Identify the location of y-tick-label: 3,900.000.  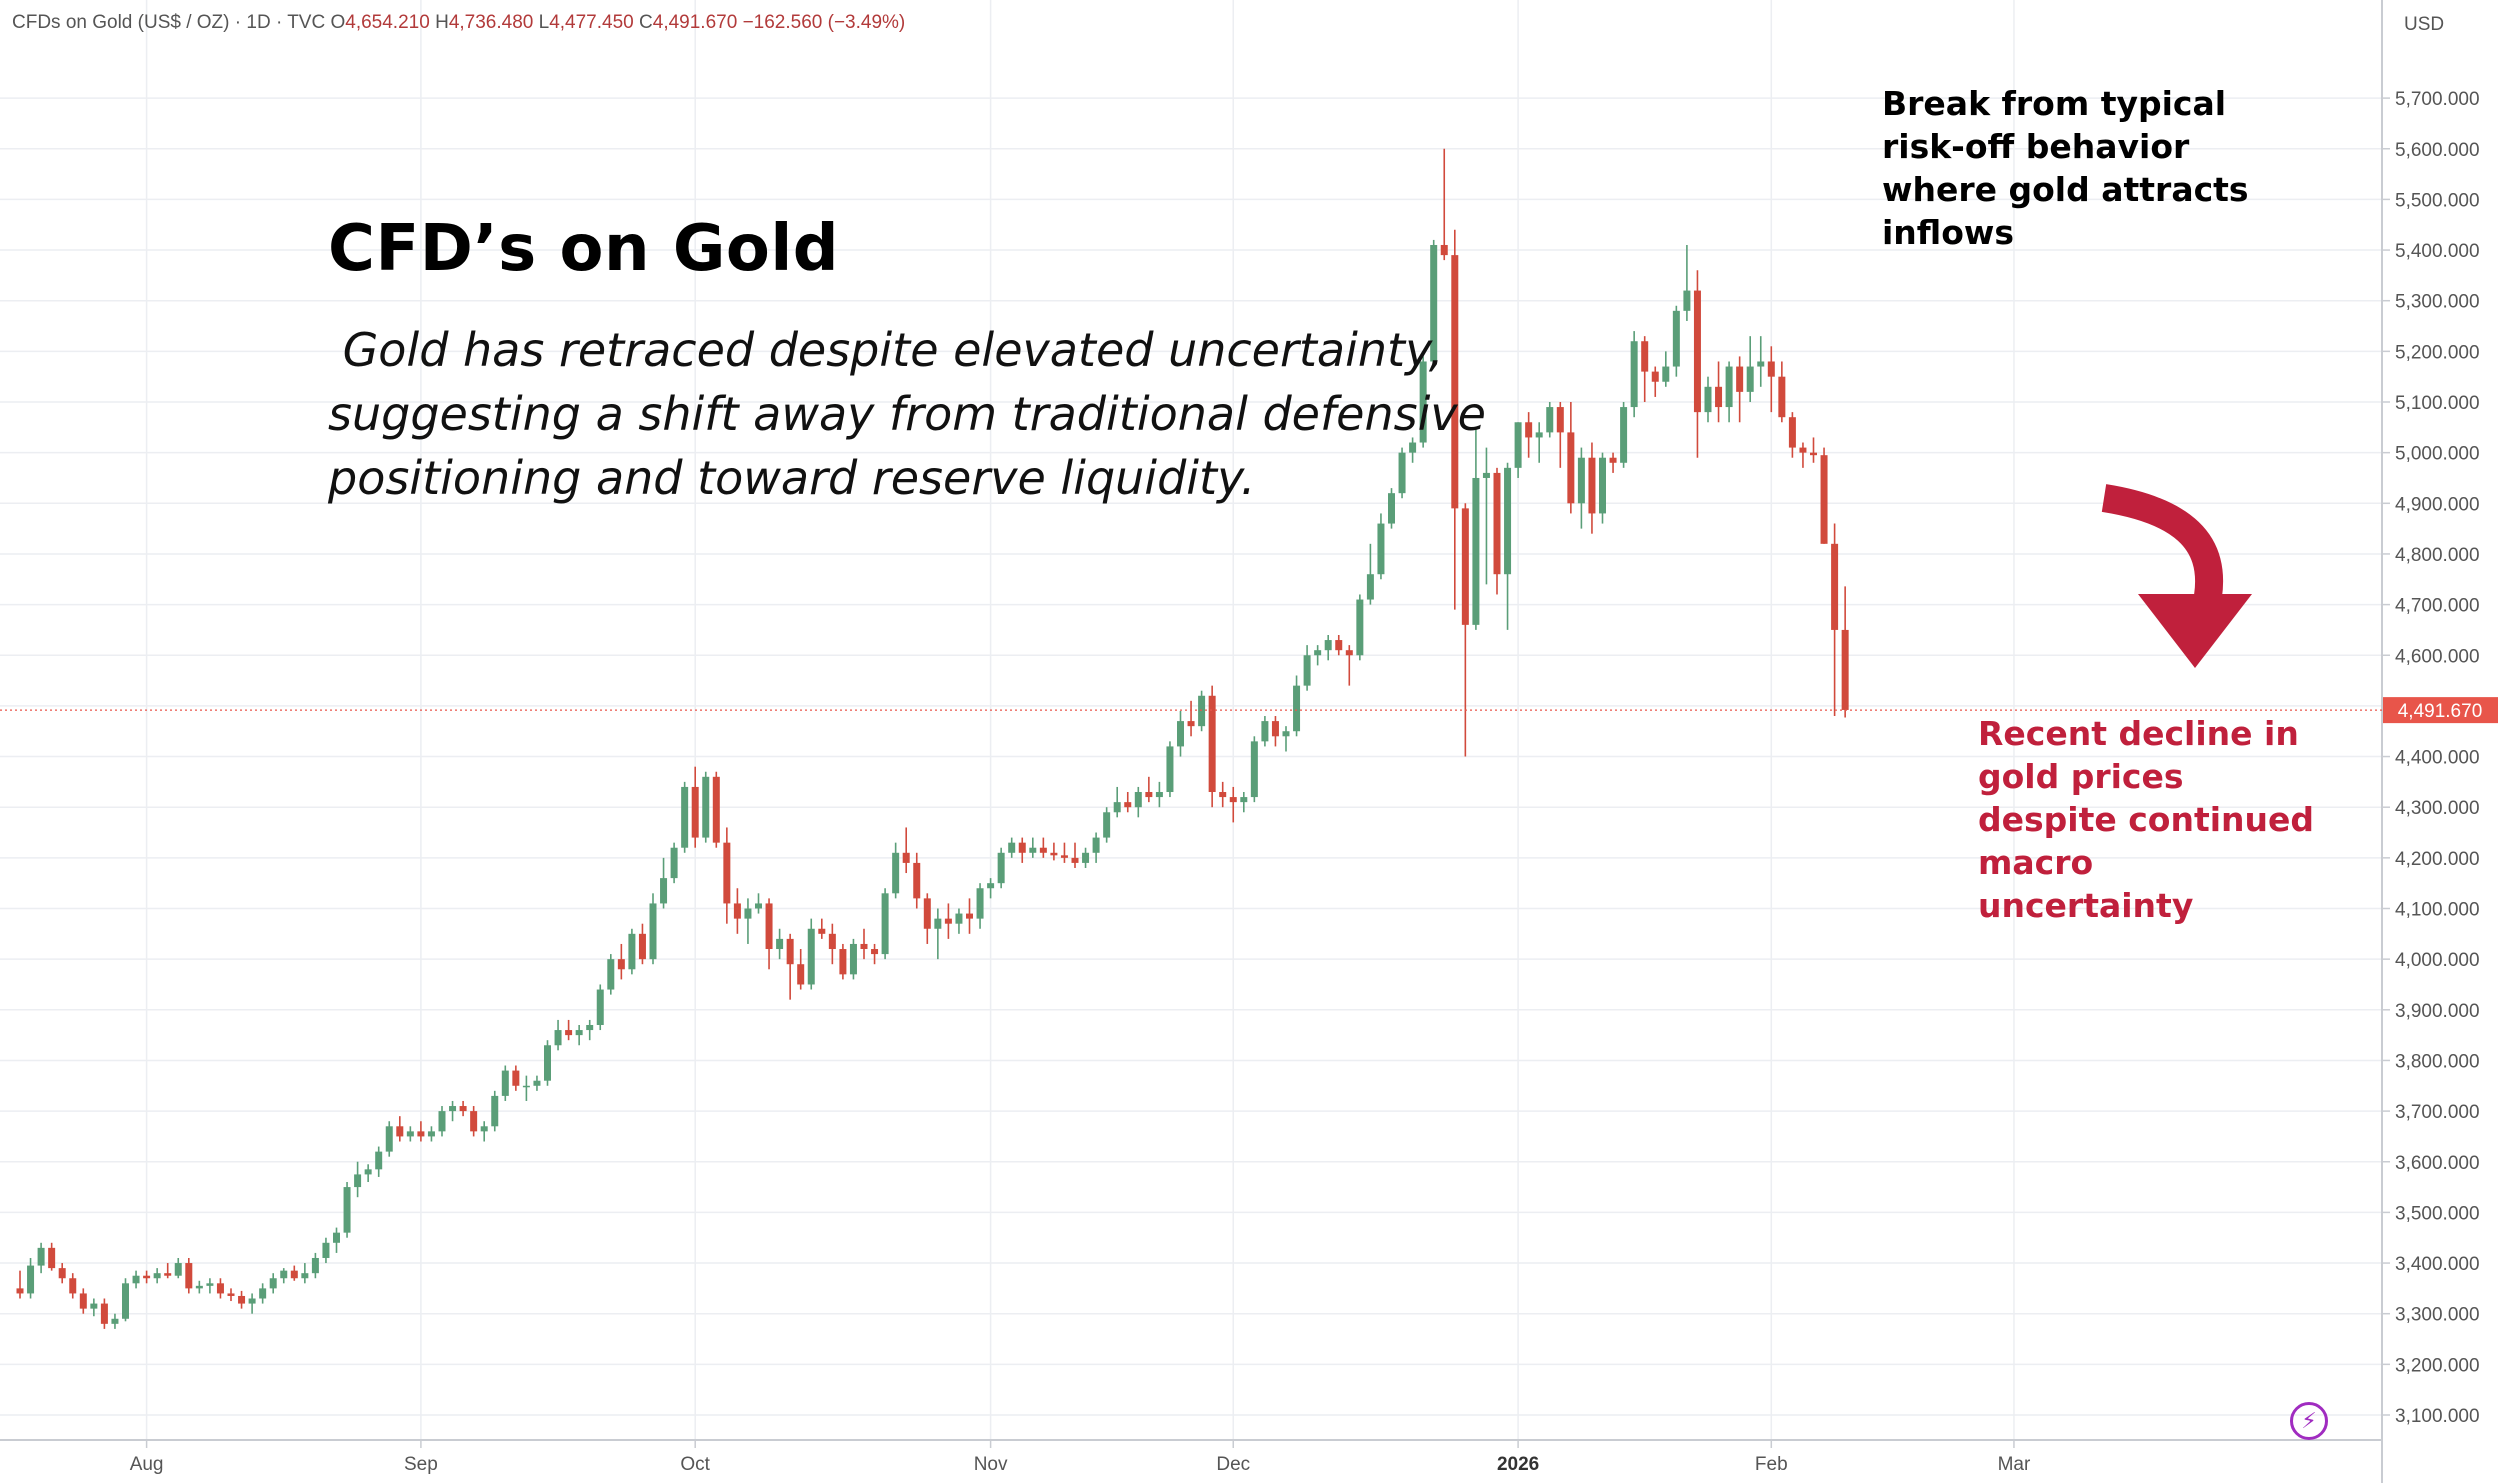
(2437, 1011).